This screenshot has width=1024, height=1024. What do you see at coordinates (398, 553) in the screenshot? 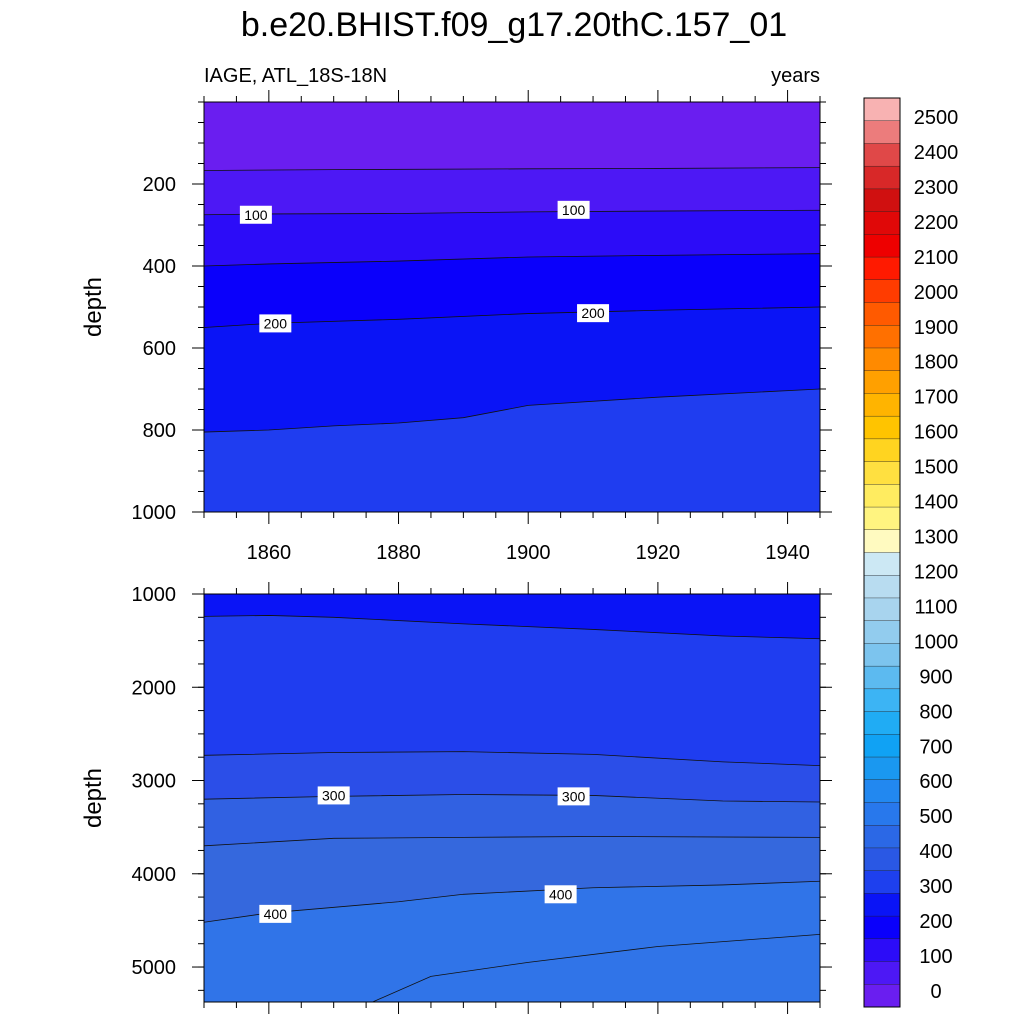
I see `x-tick-label: 1880` at bounding box center [398, 553].